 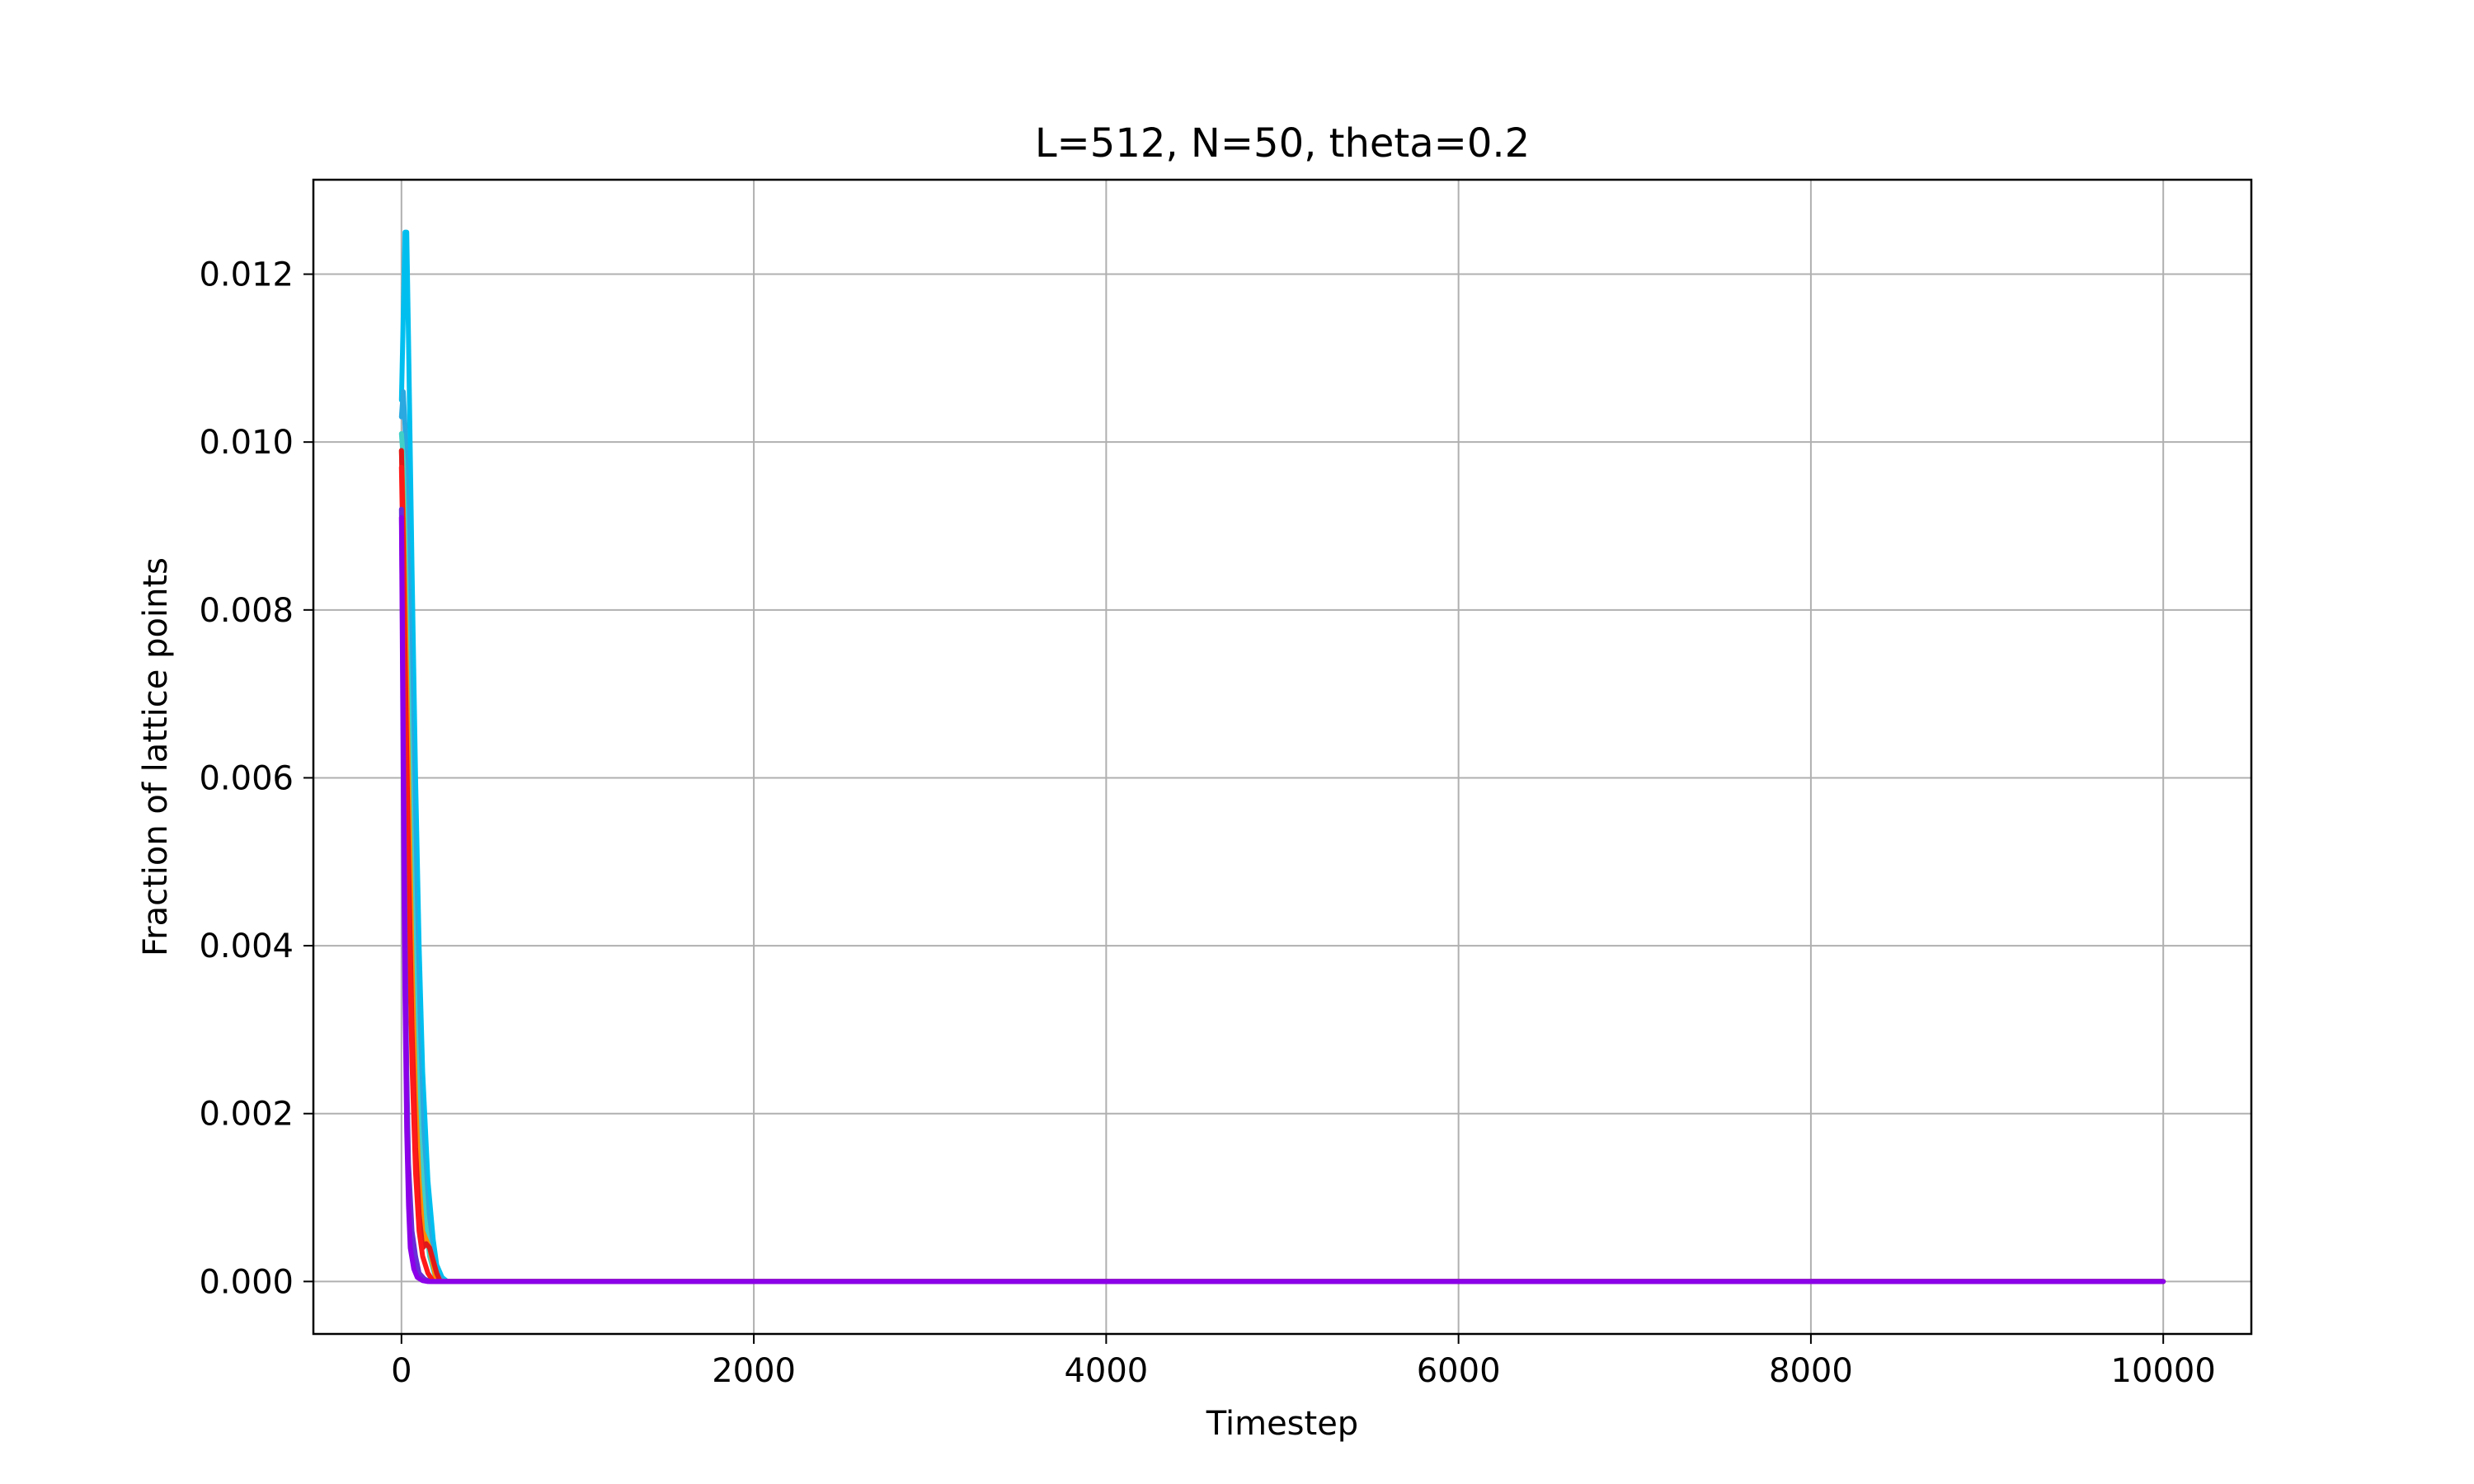 I want to click on y-tick-label: 0.002, so click(x=246, y=1115).